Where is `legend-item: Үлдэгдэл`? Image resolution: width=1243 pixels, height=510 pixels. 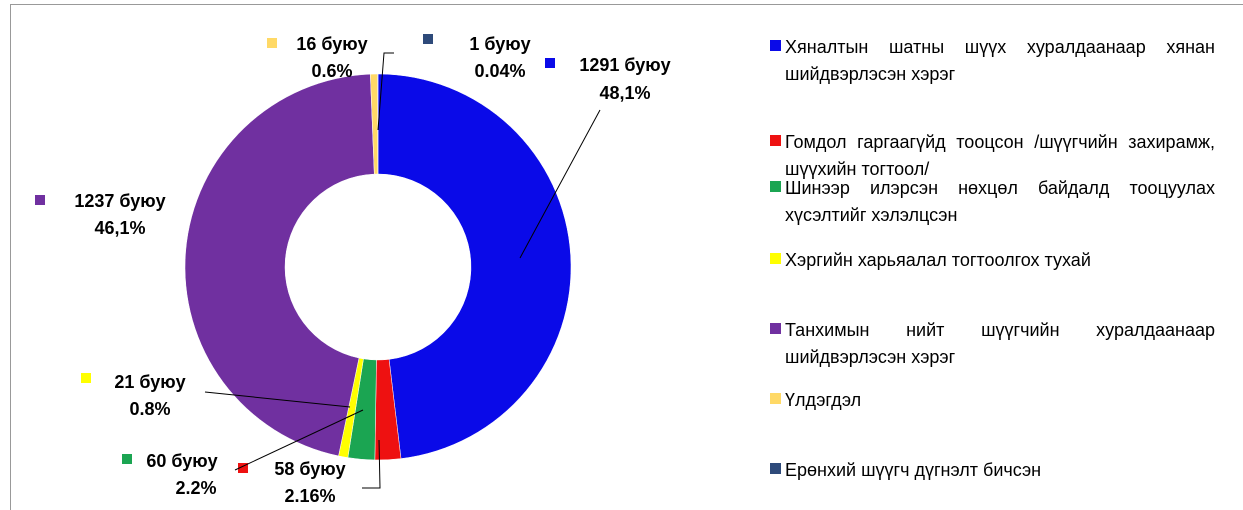
legend-item: Үлдэгдэл is located at coordinates (992, 400).